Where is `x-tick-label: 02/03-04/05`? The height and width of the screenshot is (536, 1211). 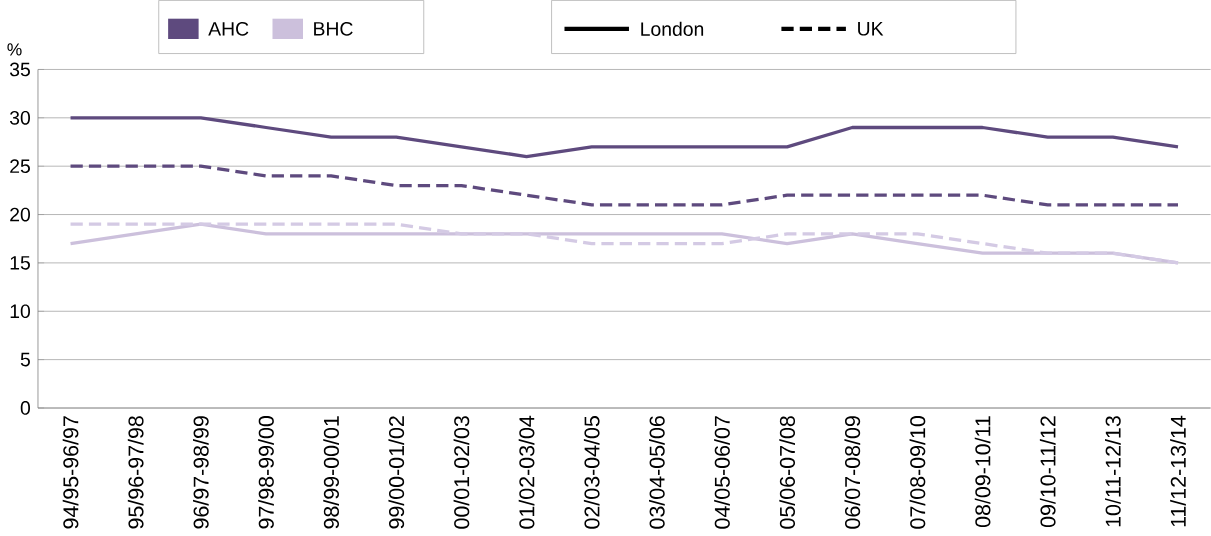 x-tick-label: 02/03-04/05 is located at coordinates (591, 472).